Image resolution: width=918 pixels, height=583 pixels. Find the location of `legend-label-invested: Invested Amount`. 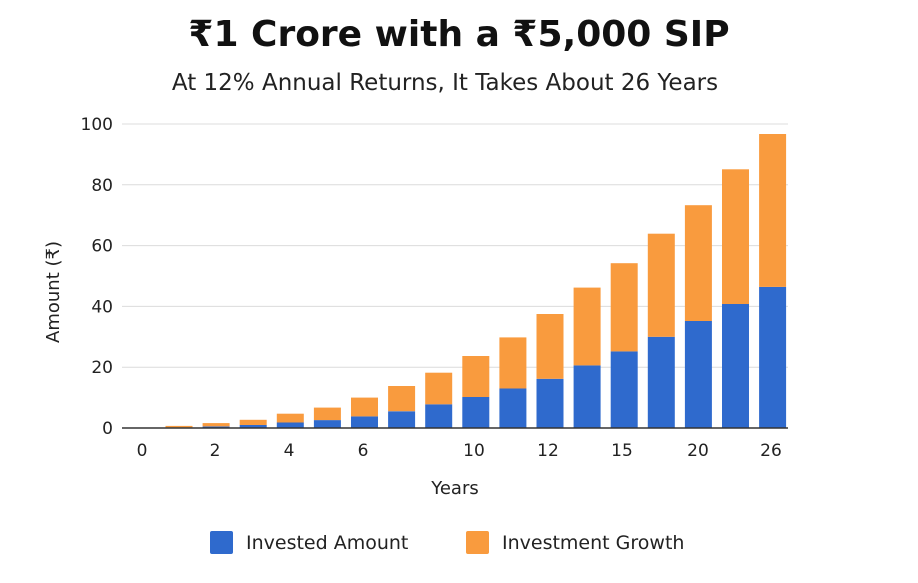

legend-label-invested: Invested Amount is located at coordinates (327, 542).